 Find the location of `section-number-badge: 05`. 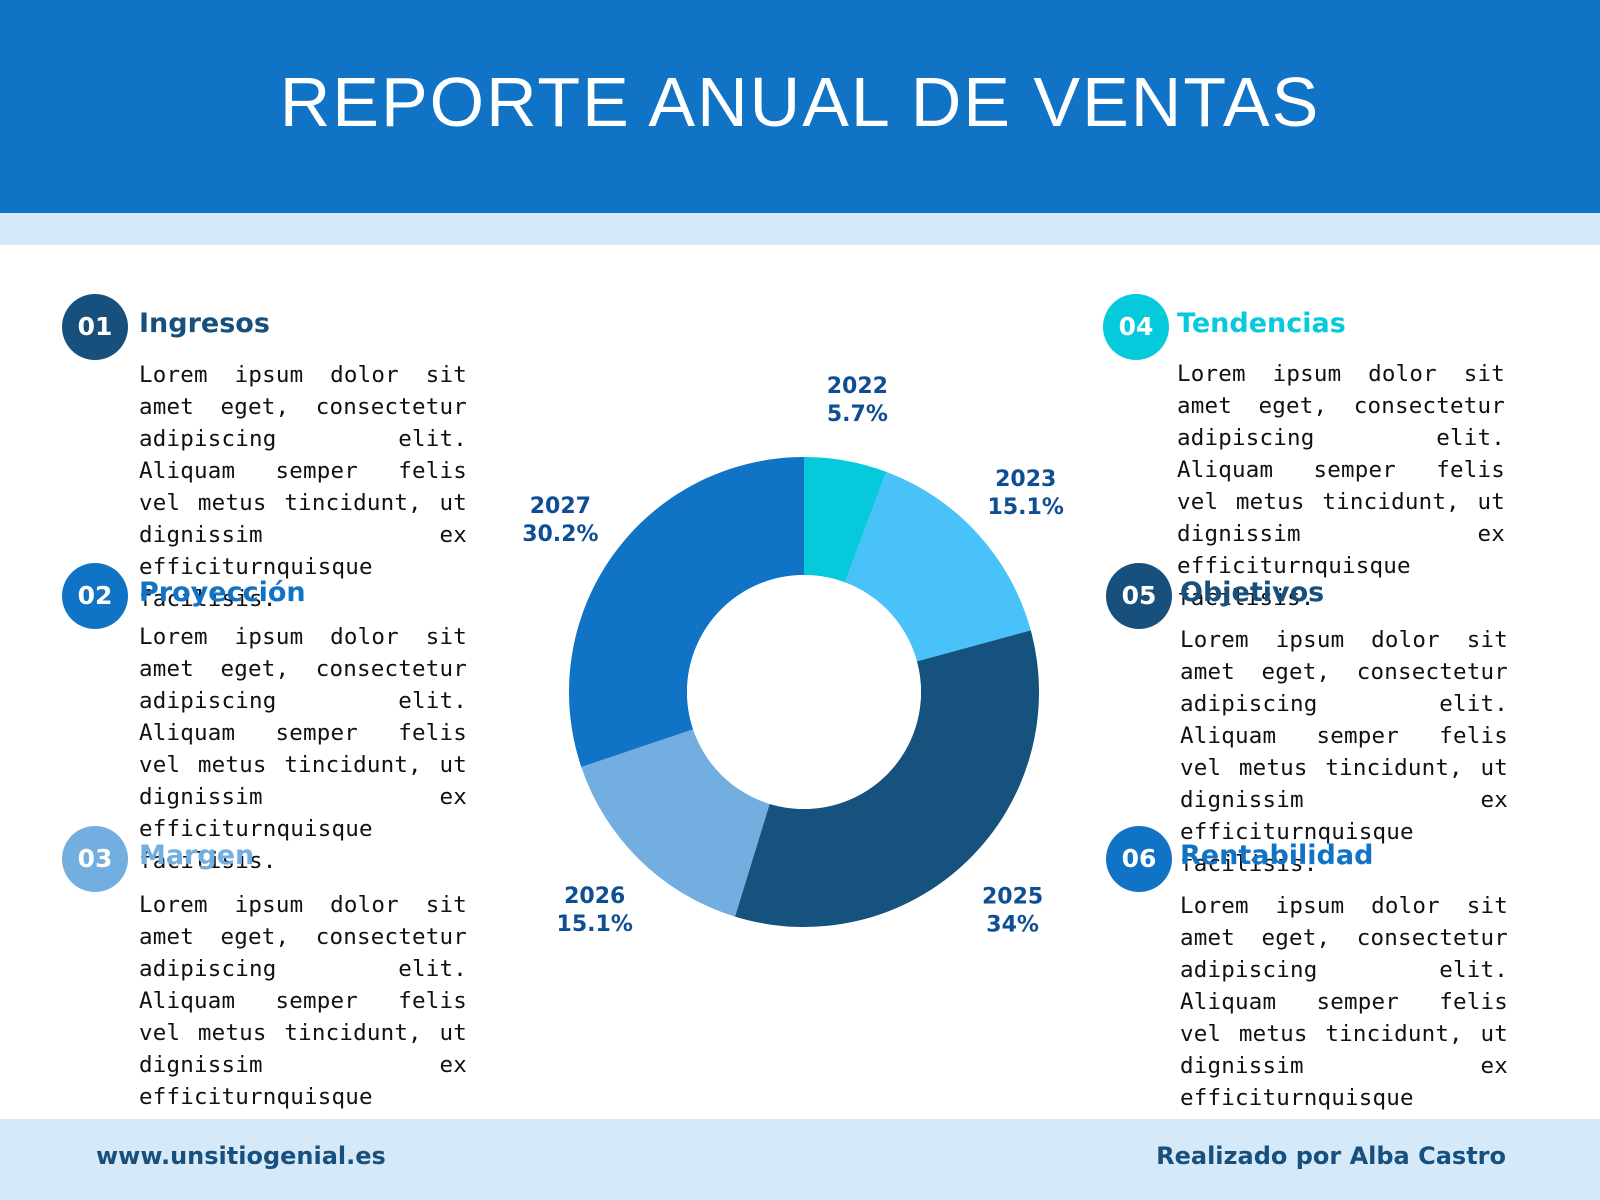

section-number-badge: 05 is located at coordinates (1139, 596).